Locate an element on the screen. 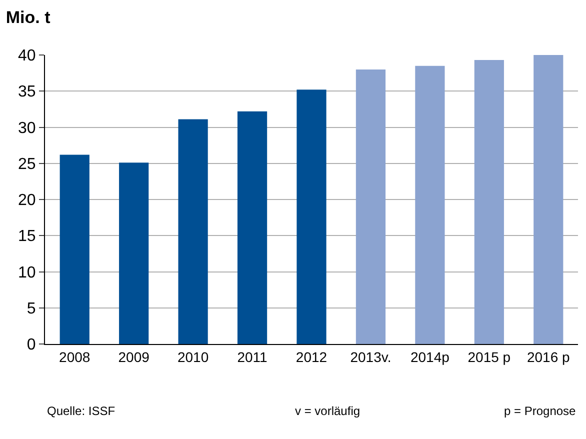 The height and width of the screenshot is (439, 586). x-tick-label: 2012 is located at coordinates (312, 356).